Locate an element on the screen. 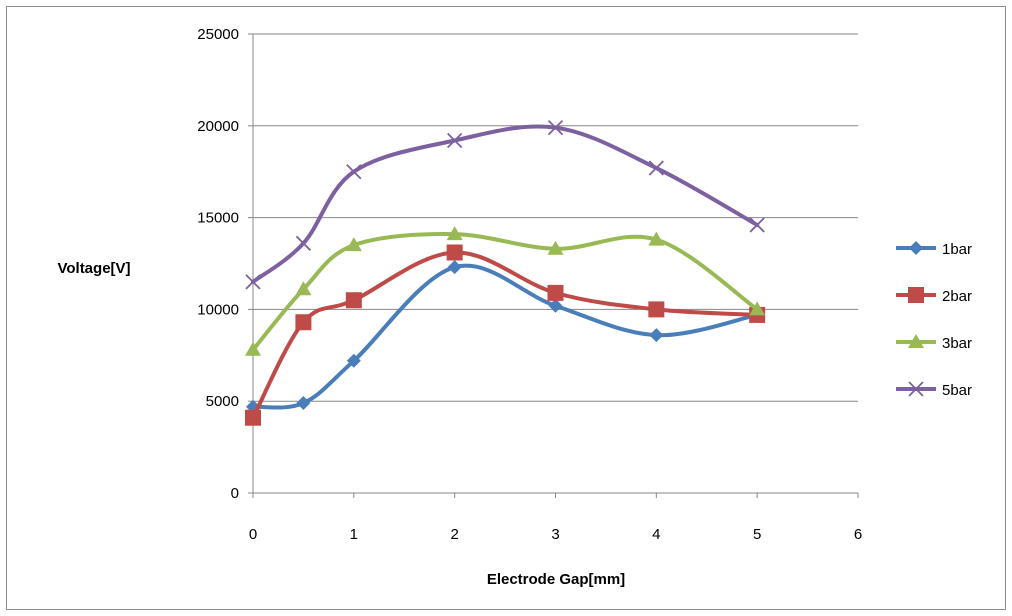 The width and height of the screenshot is (1012, 616). legend-marker-2bar is located at coordinates (916, 295).